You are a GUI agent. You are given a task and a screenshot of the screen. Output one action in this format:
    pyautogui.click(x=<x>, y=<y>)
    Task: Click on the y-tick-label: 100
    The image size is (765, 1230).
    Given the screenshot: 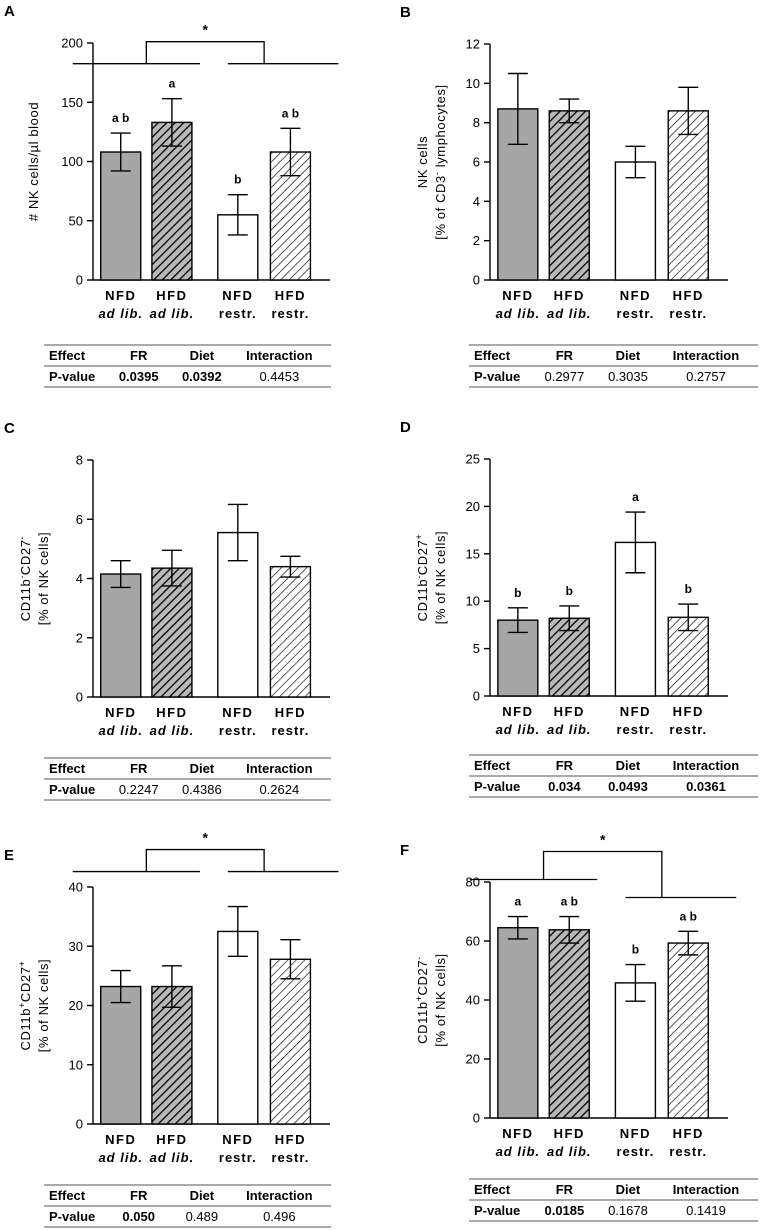 What is the action you would take?
    pyautogui.click(x=72, y=161)
    